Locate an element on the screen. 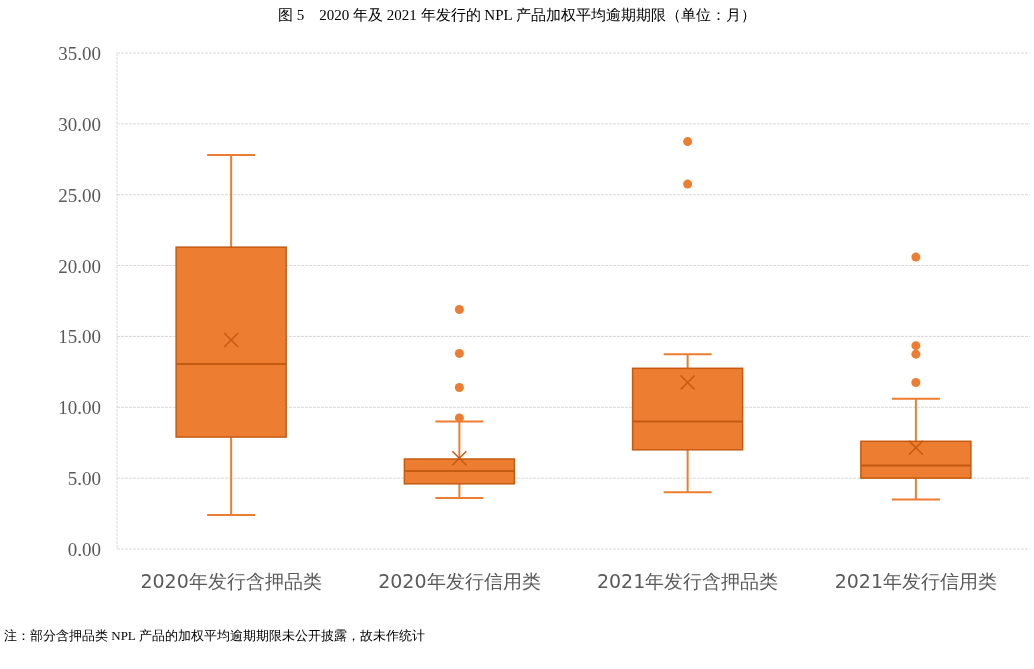 The image size is (1034, 669). x-tick-label: 2021年发行含押品类 is located at coordinates (687, 581).